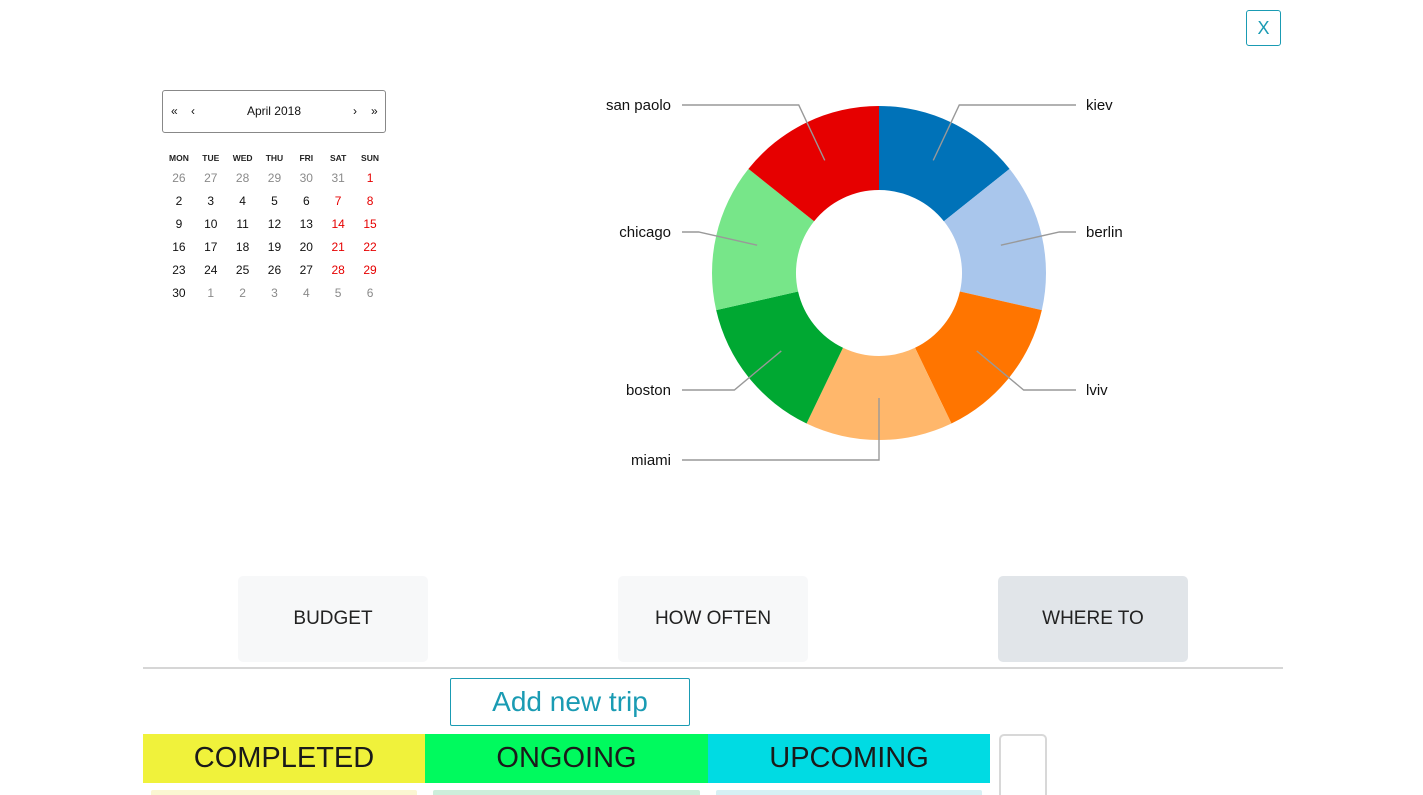  What do you see at coordinates (242, 269) in the screenshot?
I see `calendar-day: 25` at bounding box center [242, 269].